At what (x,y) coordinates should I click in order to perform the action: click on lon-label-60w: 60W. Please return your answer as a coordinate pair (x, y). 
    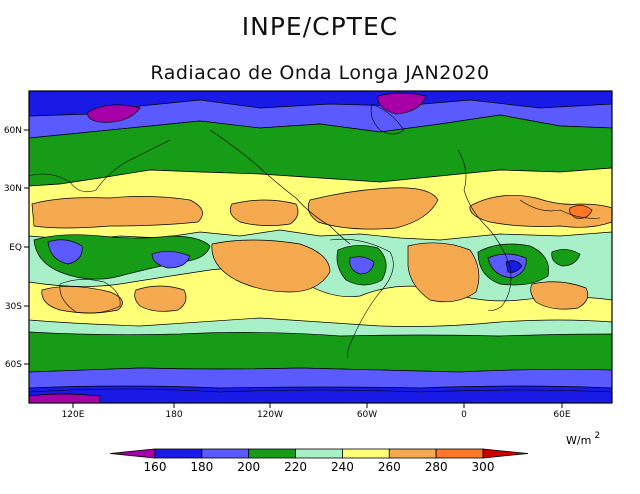
    Looking at the image, I should click on (367, 415).